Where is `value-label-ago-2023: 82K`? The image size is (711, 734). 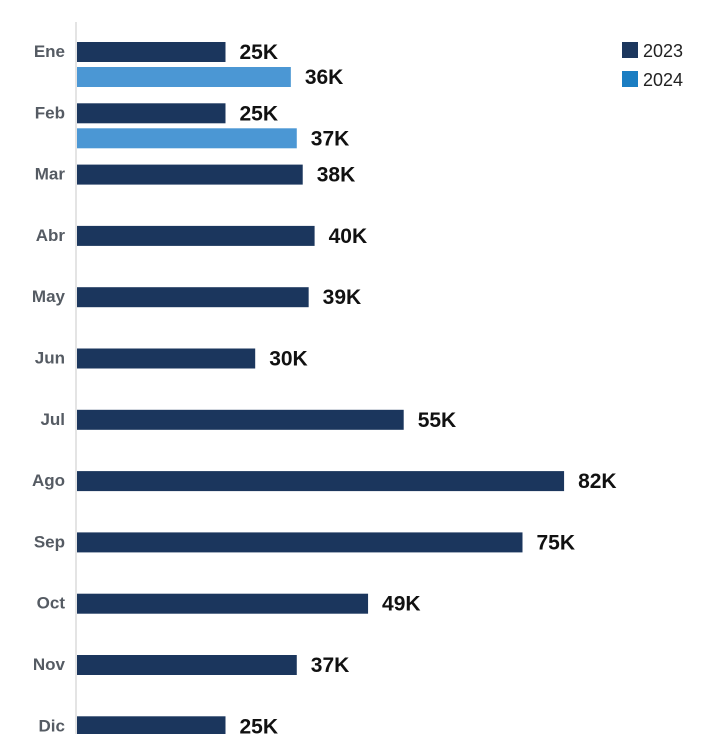
value-label-ago-2023: 82K is located at coordinates (597, 481).